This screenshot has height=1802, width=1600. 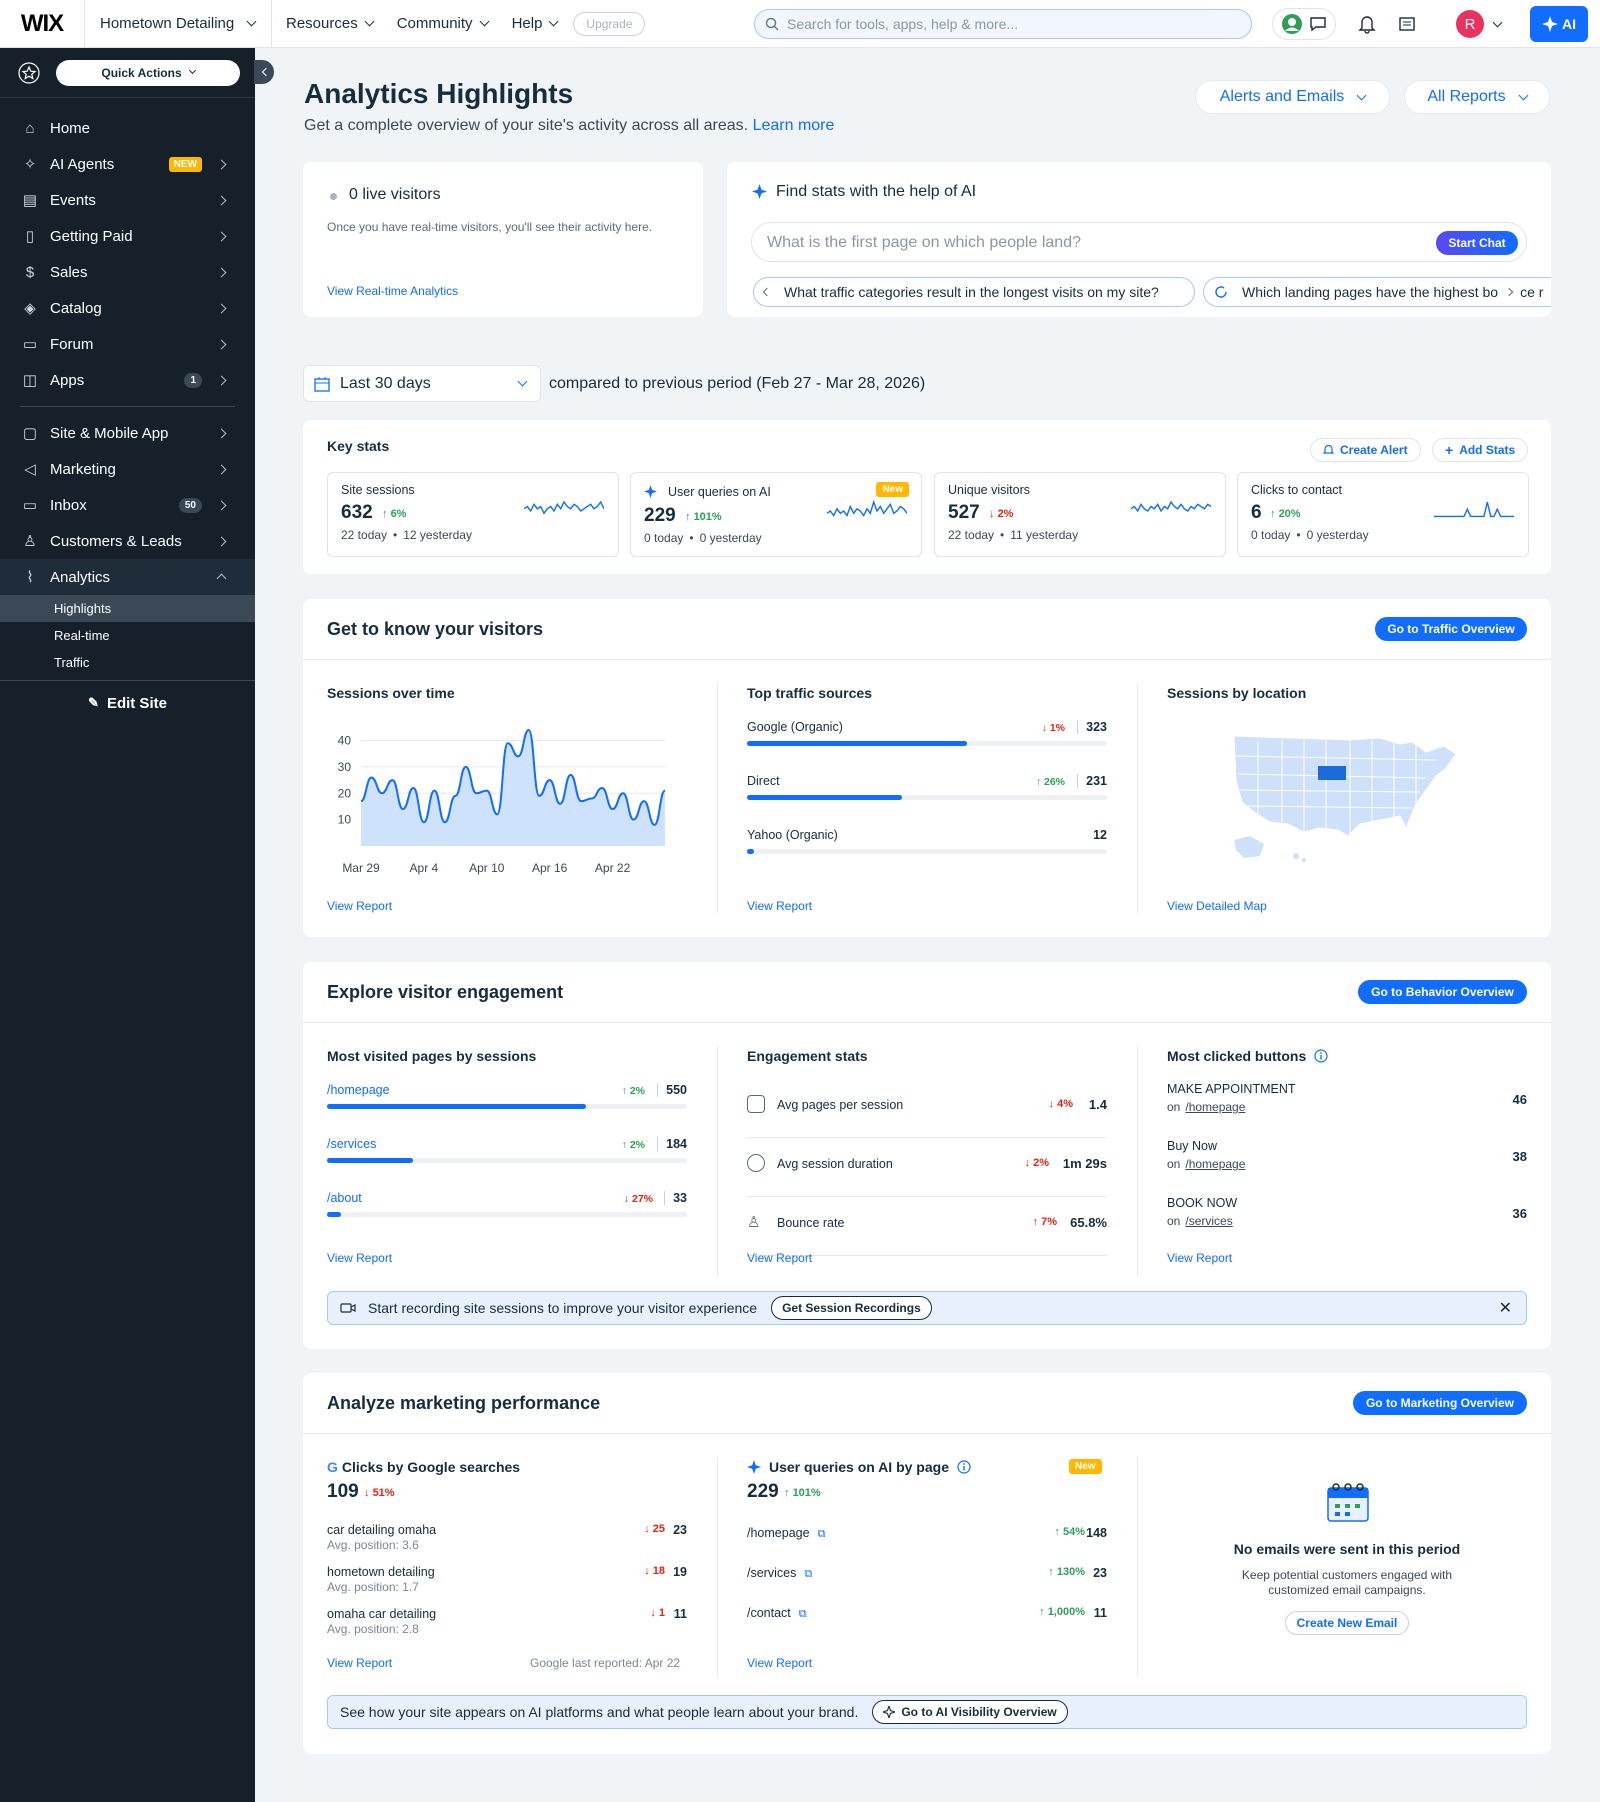 I want to click on ai-page-name: /services ⧉, so click(x=779, y=1573).